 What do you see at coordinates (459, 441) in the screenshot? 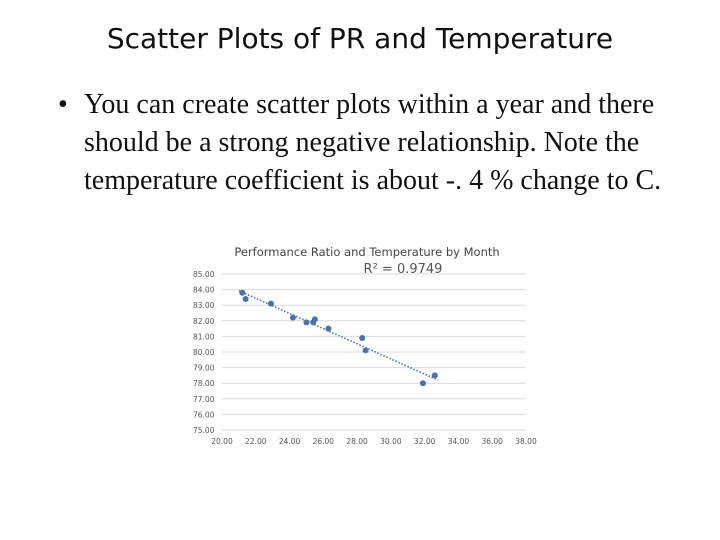
I see `x-tick-label: 34.00` at bounding box center [459, 441].